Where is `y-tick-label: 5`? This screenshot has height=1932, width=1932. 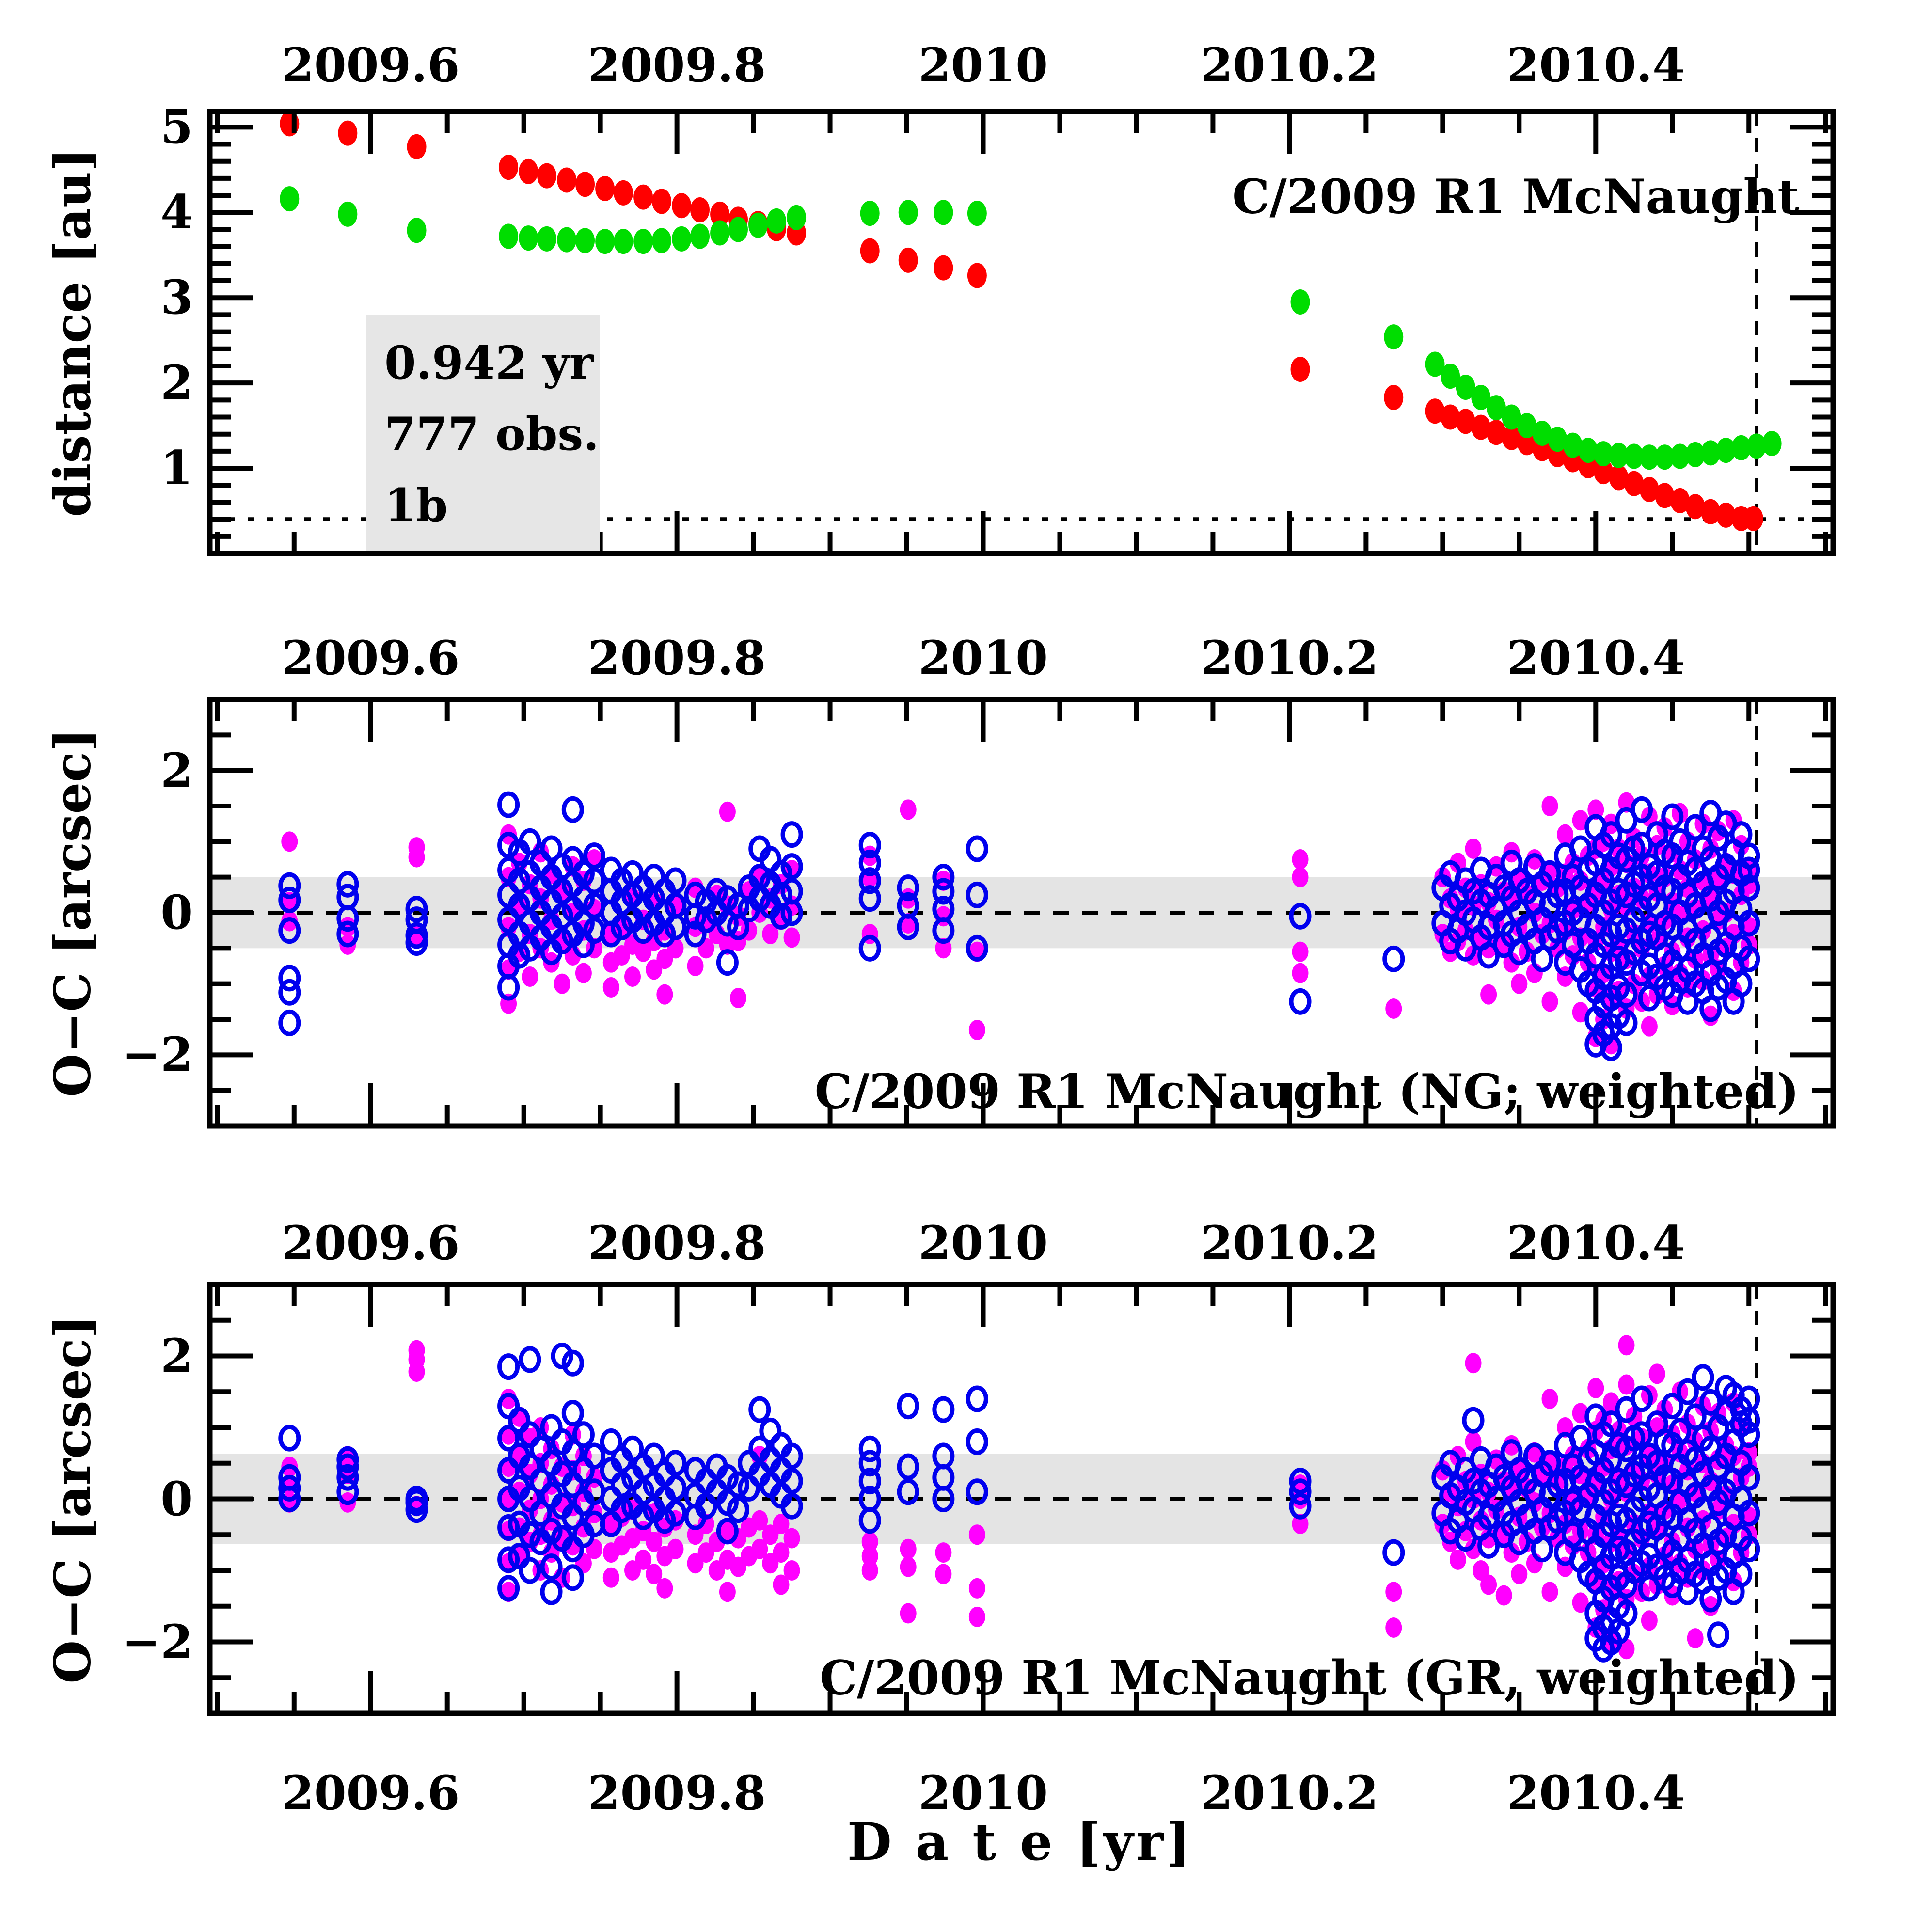 y-tick-label: 5 is located at coordinates (177, 127).